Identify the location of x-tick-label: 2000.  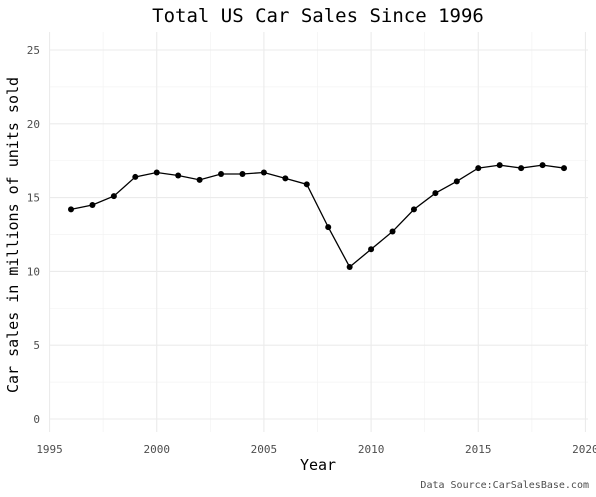
(156, 449).